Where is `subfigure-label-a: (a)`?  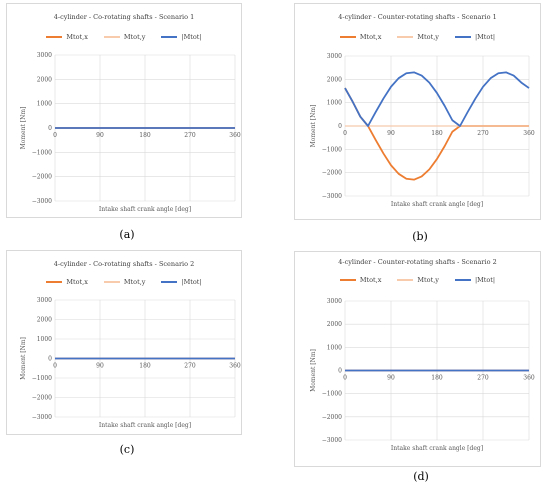
subfigure-label-a: (a) is located at coordinates (127, 234).